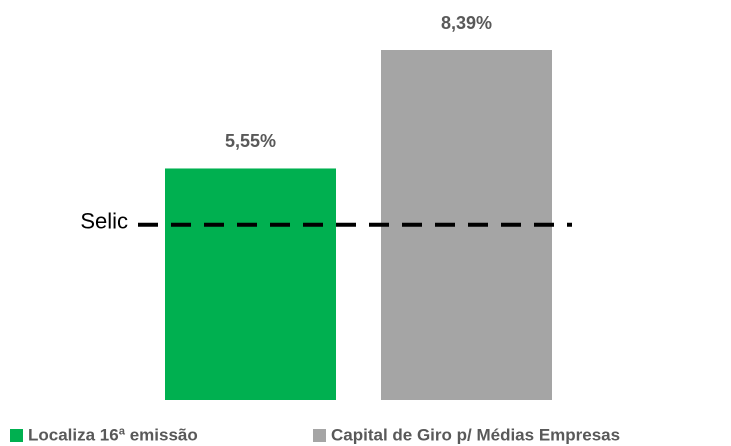 This screenshot has width=731, height=446. I want to click on reference-label: Selic, so click(104, 221).